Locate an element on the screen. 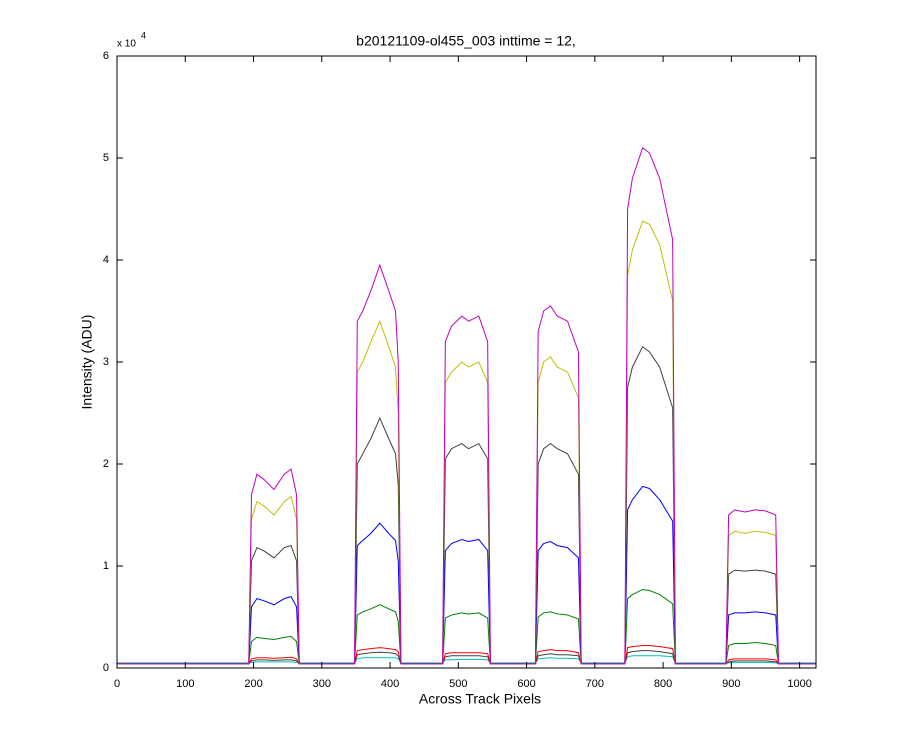 The height and width of the screenshot is (750, 900). x-tick-label: 0 is located at coordinates (117, 684).